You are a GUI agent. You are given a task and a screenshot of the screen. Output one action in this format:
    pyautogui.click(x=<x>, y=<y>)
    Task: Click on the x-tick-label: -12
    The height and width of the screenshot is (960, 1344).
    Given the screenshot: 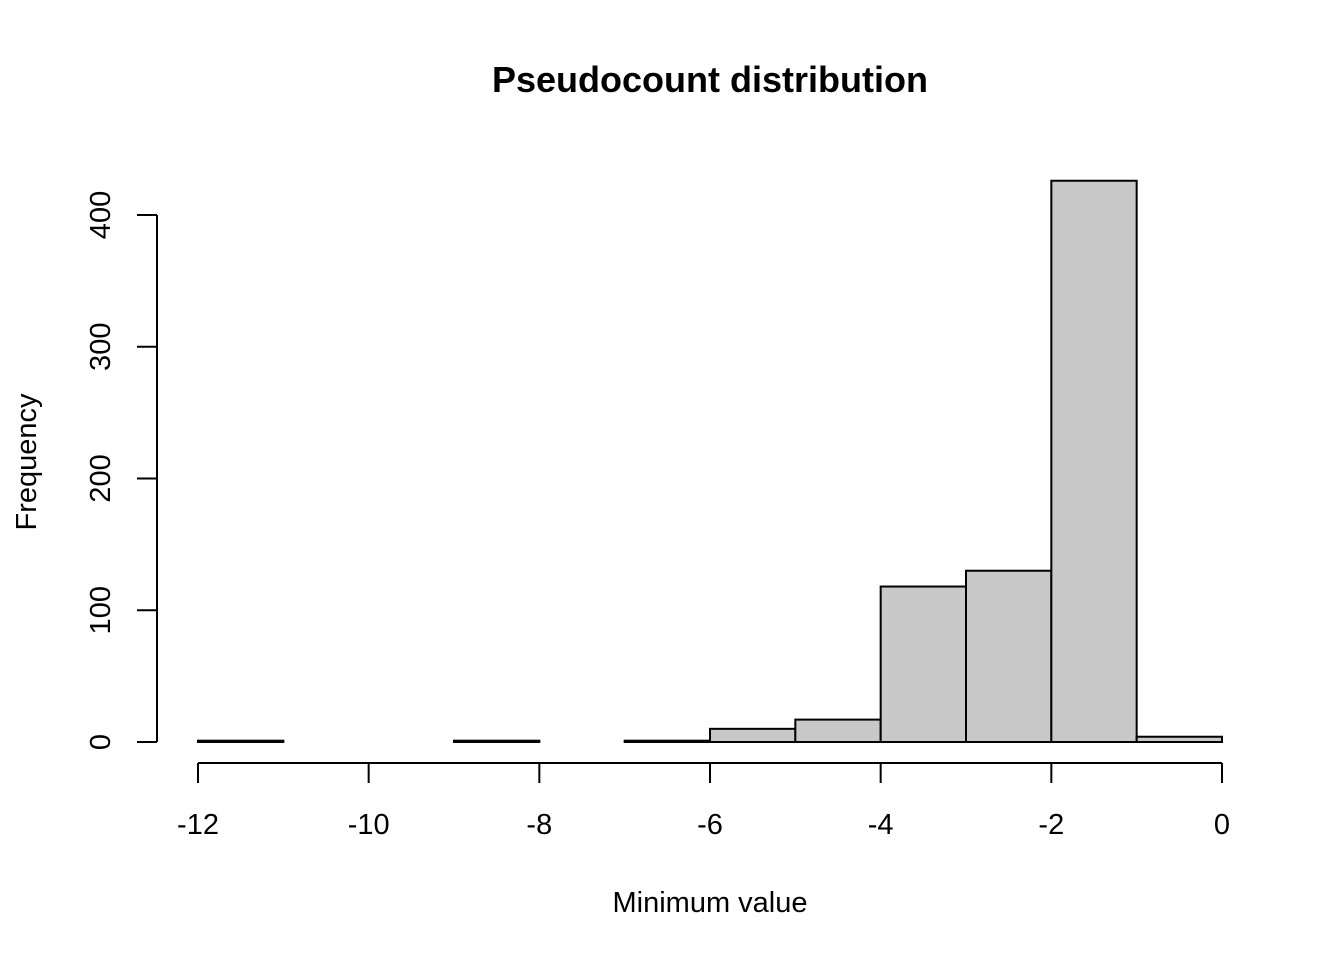 What is the action you would take?
    pyautogui.click(x=198, y=825)
    